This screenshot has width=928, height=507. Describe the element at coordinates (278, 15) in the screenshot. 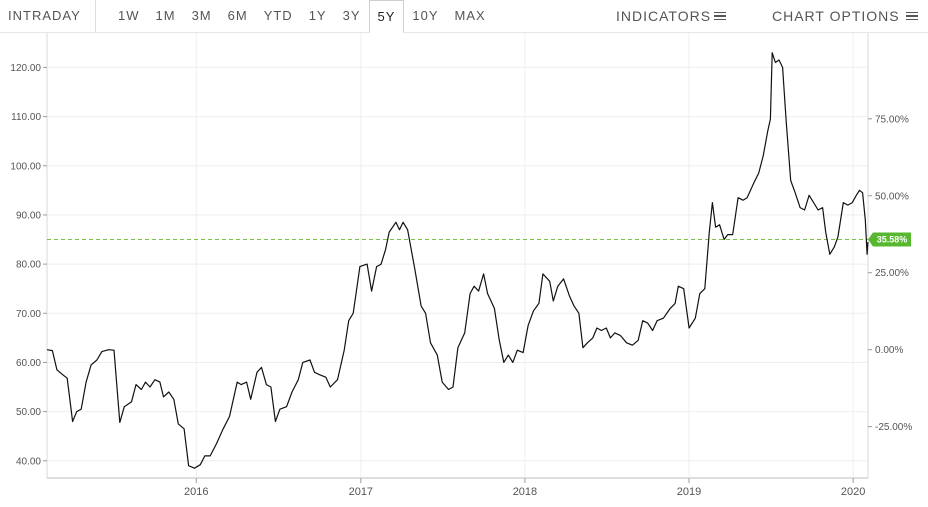

I see `range-ytd: YTD` at that location.